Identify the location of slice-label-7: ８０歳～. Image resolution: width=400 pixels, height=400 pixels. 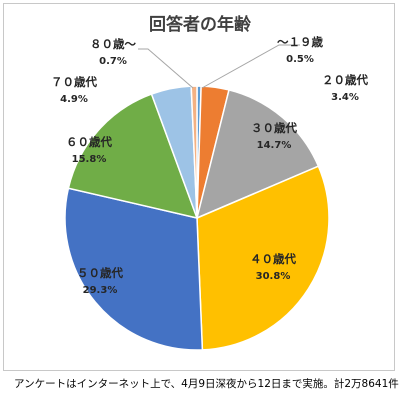
(113, 44).